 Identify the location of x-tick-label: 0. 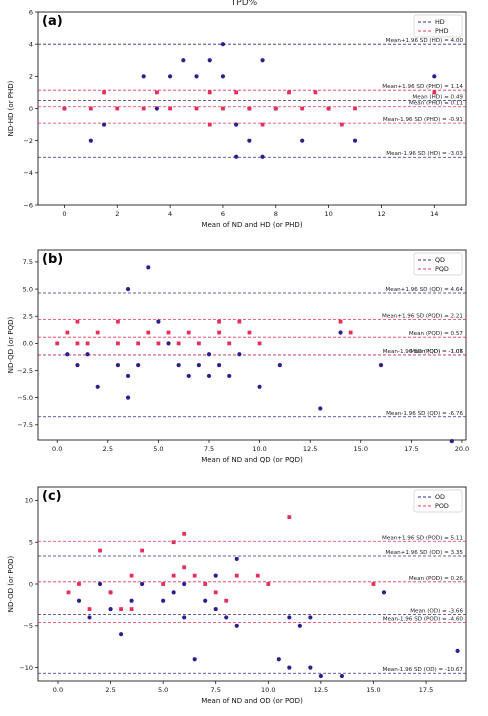
(64, 214).